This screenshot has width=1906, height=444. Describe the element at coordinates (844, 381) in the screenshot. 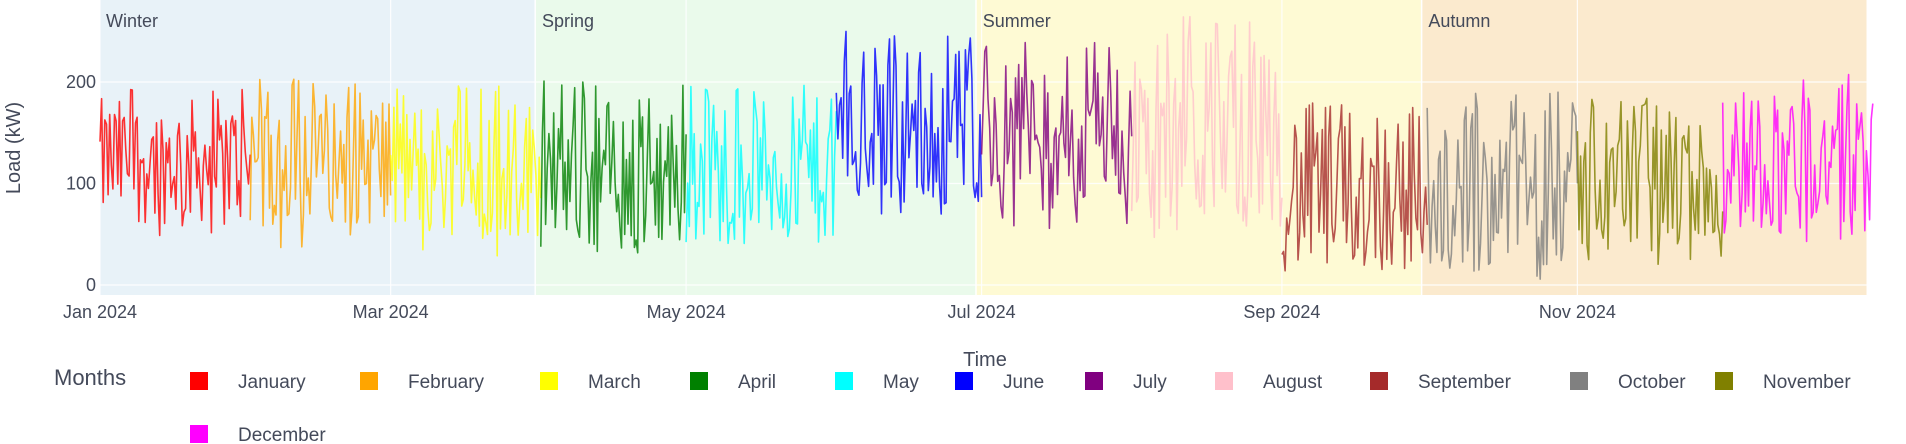

I see `legend-swatch-may` at that location.